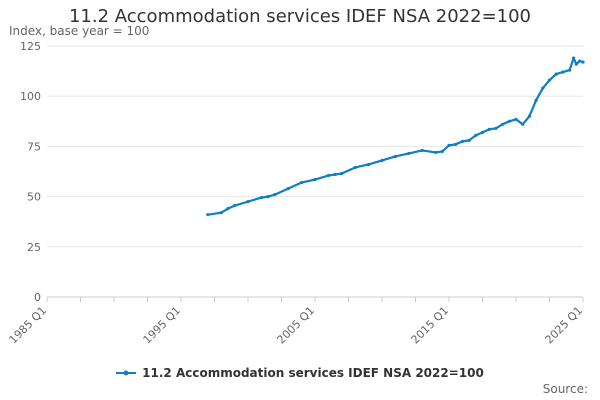 The image size is (600, 400). I want to click on x-tick-label: 1995 Q1, so click(162, 325).